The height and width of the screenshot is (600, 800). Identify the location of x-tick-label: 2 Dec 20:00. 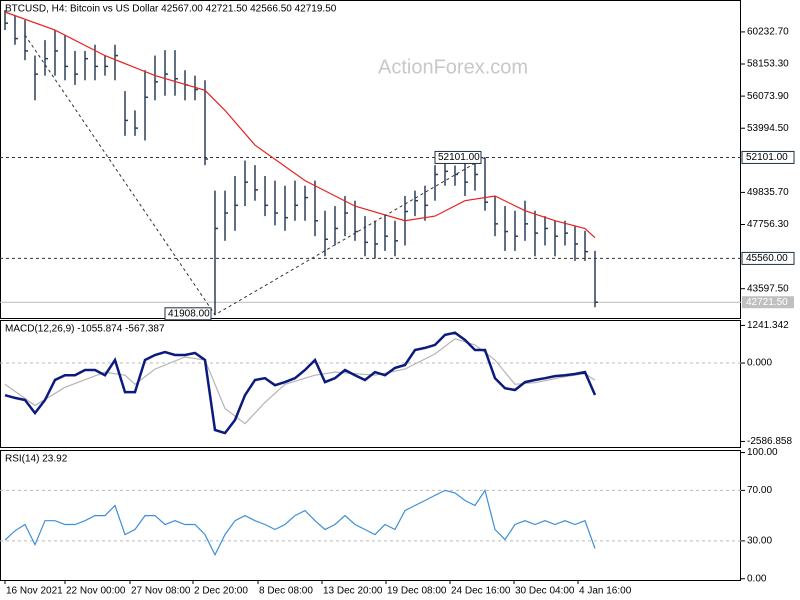
(221, 591).